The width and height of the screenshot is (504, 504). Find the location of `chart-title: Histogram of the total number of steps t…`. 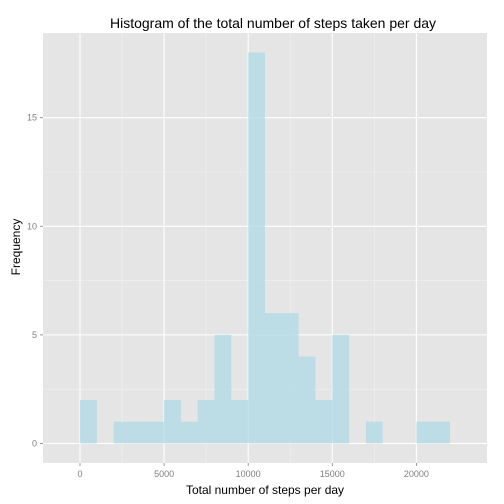

chart-title: Histogram of the total number of steps t… is located at coordinates (273, 23).